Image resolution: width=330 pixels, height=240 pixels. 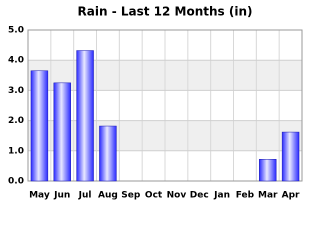 What do you see at coordinates (16, 151) in the screenshot?
I see `y-tick-label: 1.0` at bounding box center [16, 151].